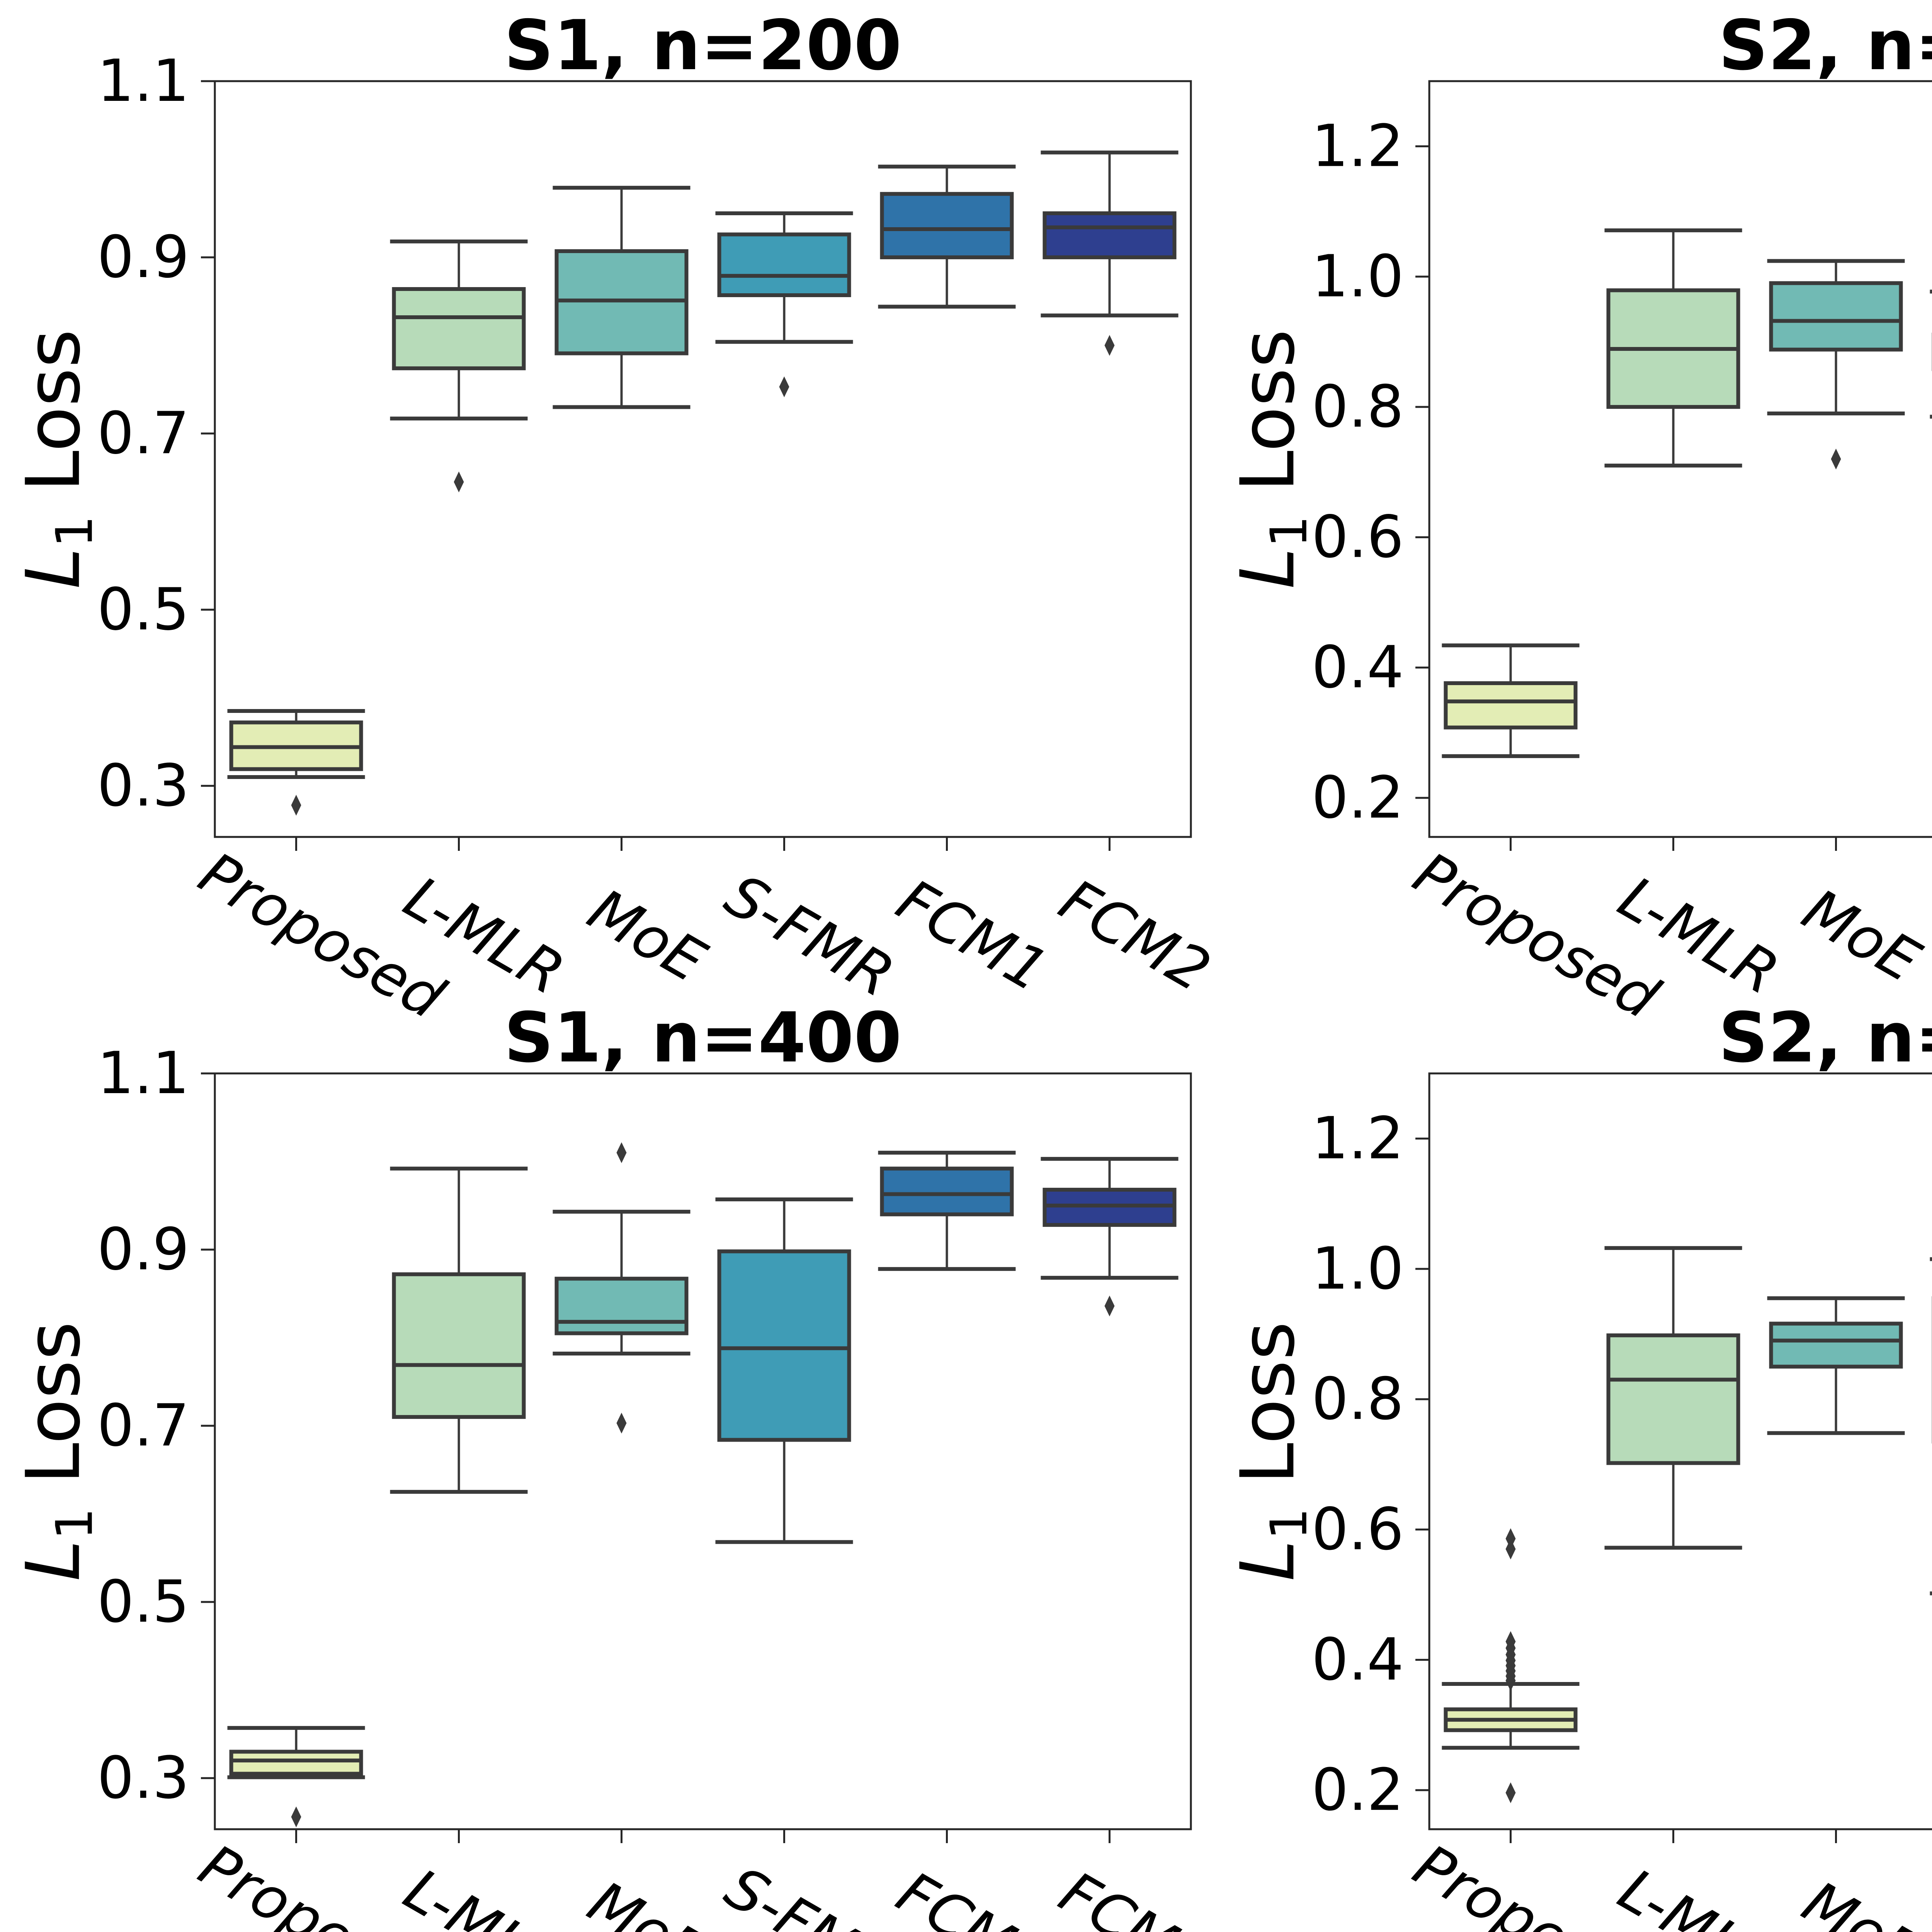  Describe the element at coordinates (1825, 45) in the screenshot. I see `chart-title: S2, n=200` at that location.